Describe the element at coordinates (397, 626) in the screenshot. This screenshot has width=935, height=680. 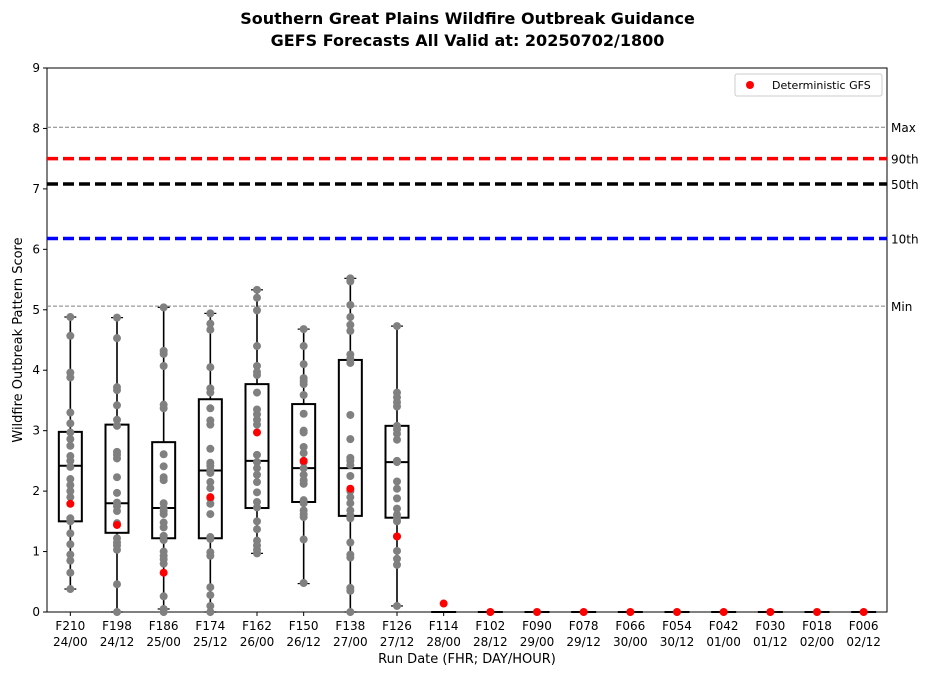
I see `x-tick-label-fhr: F126` at that location.